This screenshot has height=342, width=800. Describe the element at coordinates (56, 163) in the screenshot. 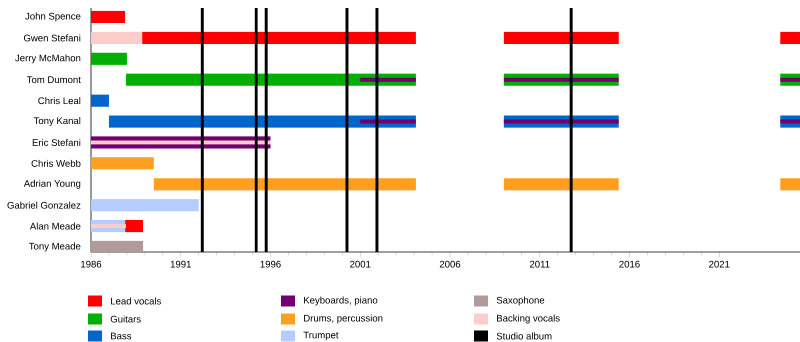

I see `y-tick-label: Chris Webb` at that location.